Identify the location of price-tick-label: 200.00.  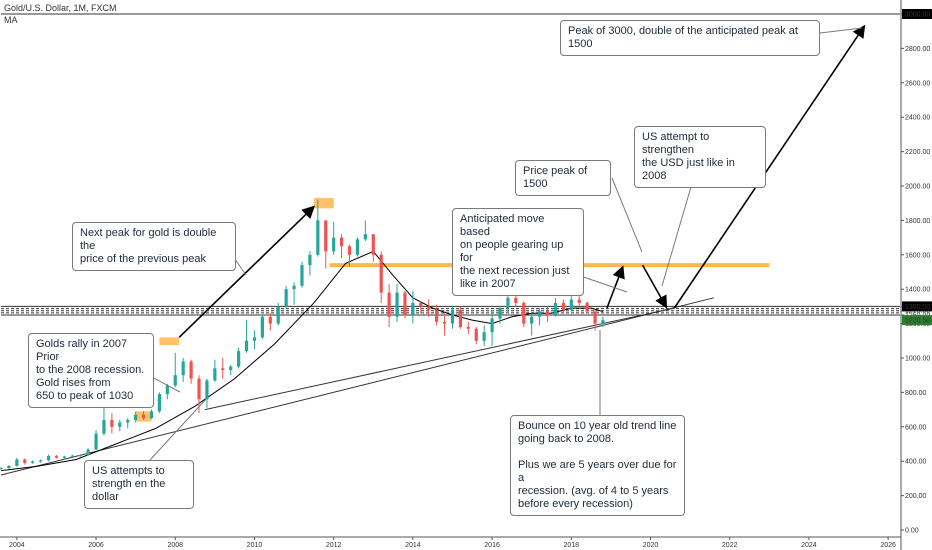
(916, 496).